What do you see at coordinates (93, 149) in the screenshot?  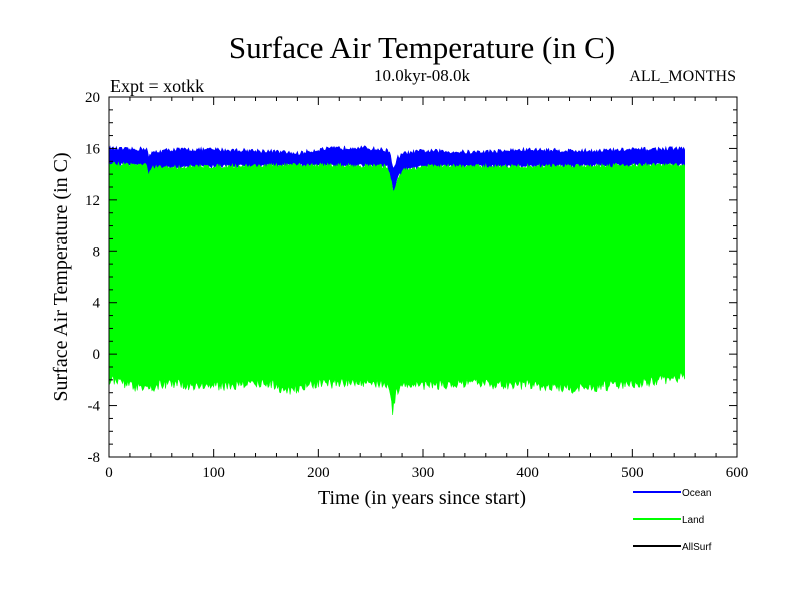 I see `y-tick-label: 16` at bounding box center [93, 149].